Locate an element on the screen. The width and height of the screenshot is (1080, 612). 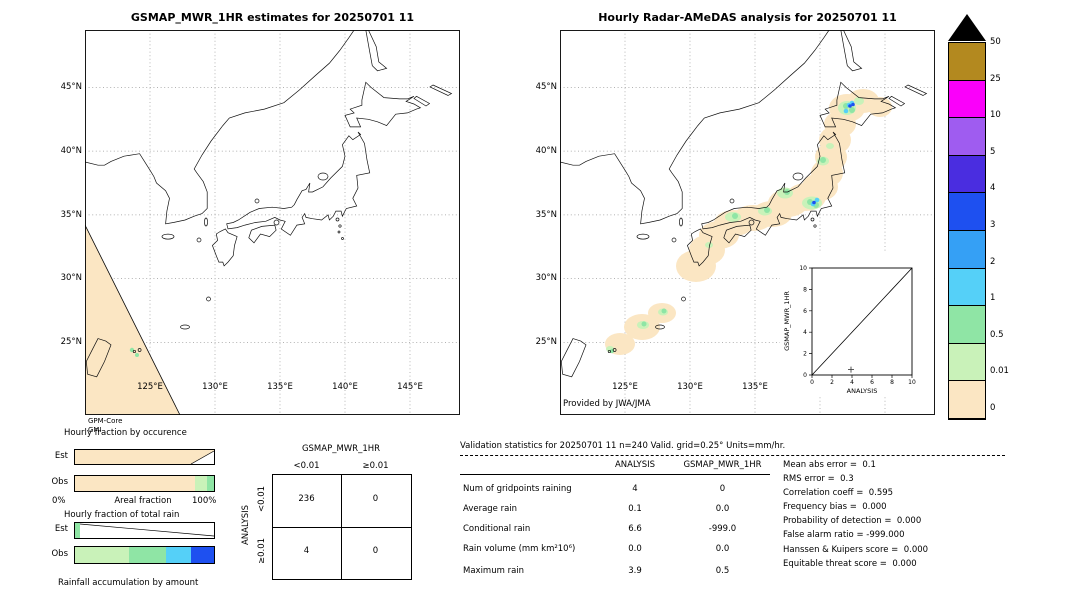
precip-field-trace is located at coordinates (748, 222).